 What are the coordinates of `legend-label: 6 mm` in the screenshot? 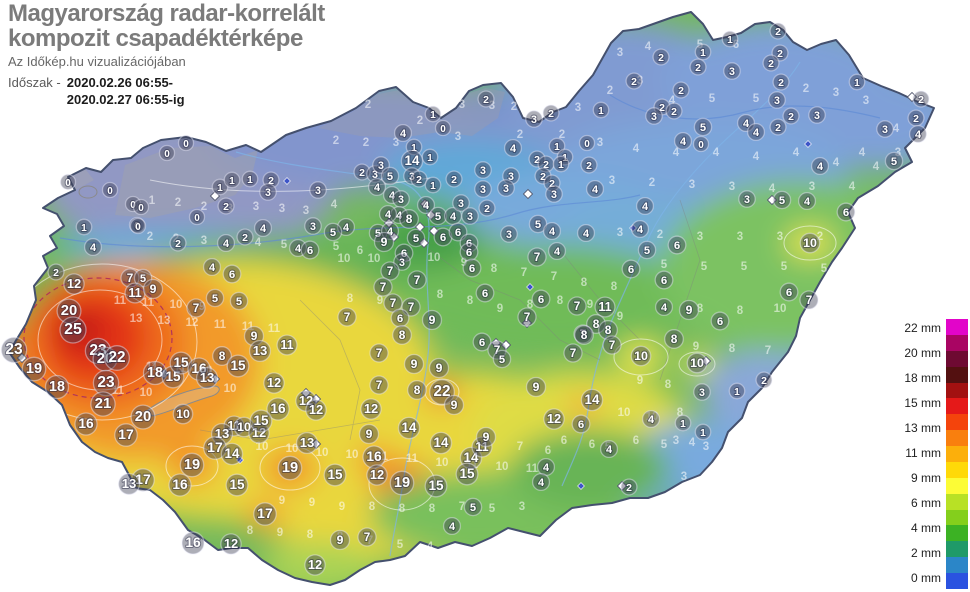 It's located at (926, 503).